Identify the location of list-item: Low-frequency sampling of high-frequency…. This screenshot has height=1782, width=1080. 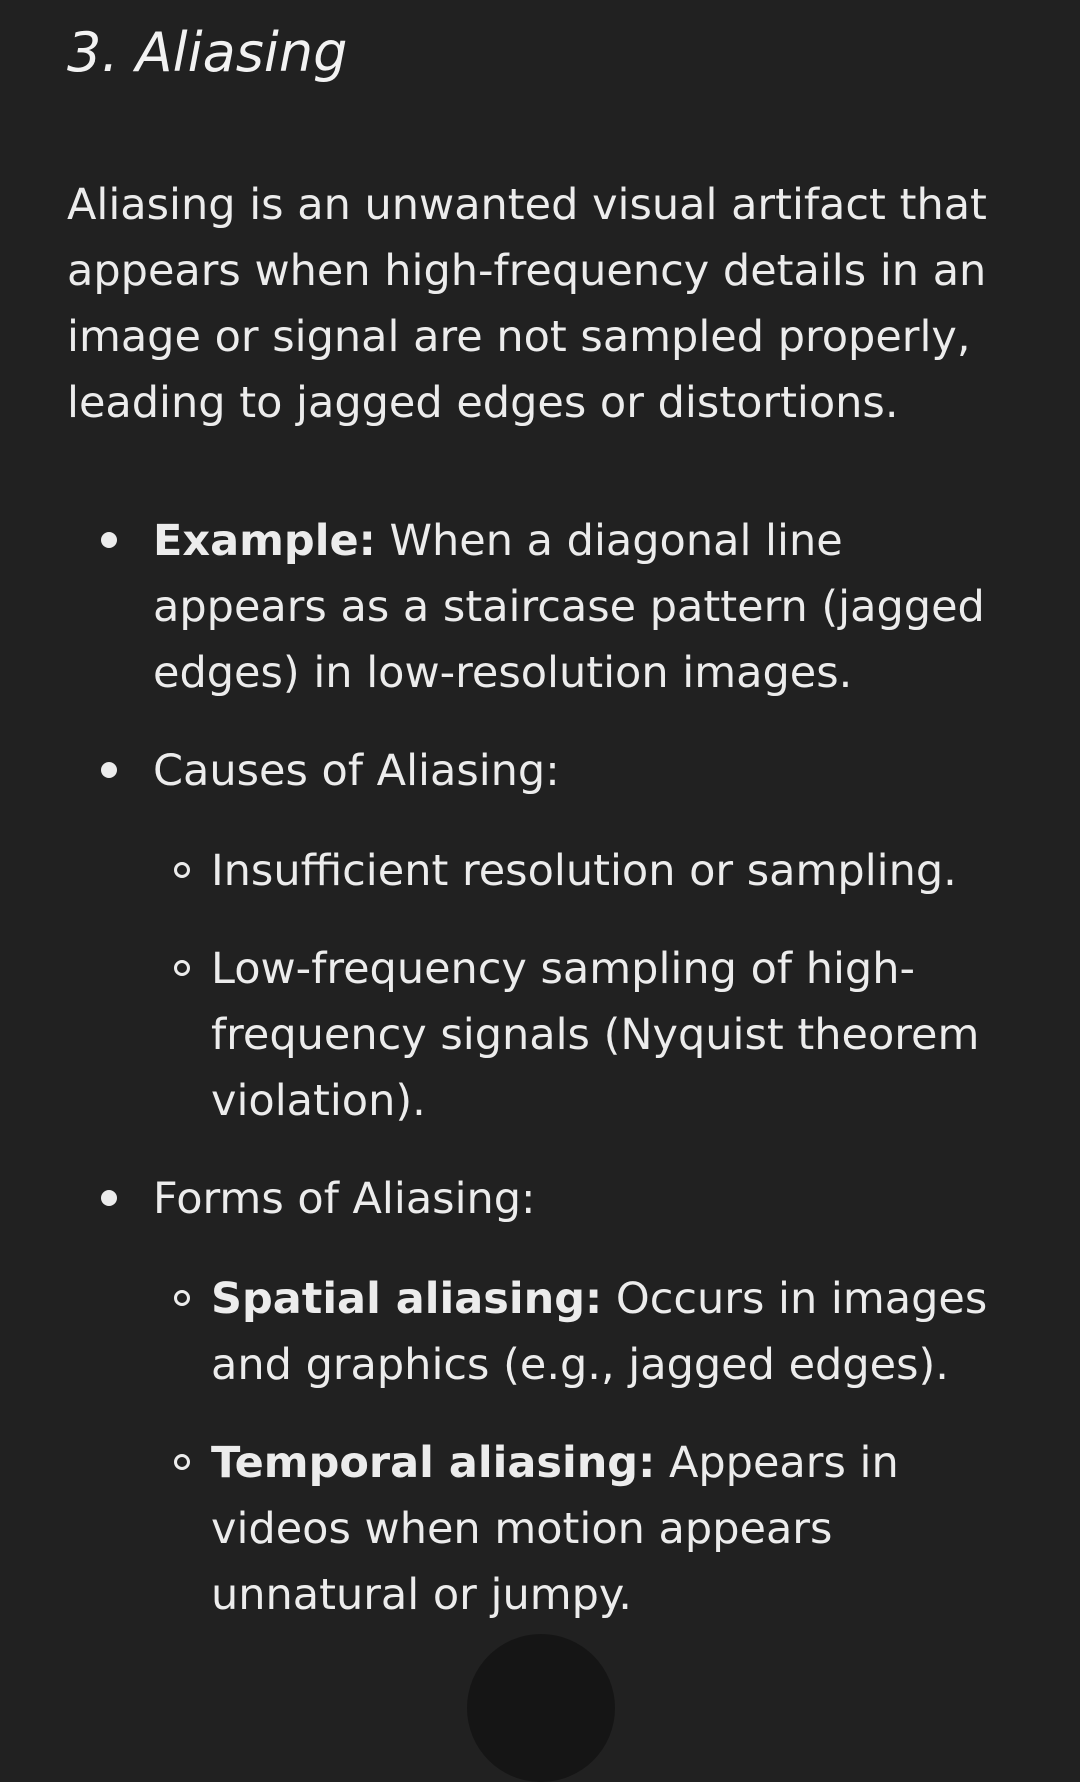
(590, 1035).